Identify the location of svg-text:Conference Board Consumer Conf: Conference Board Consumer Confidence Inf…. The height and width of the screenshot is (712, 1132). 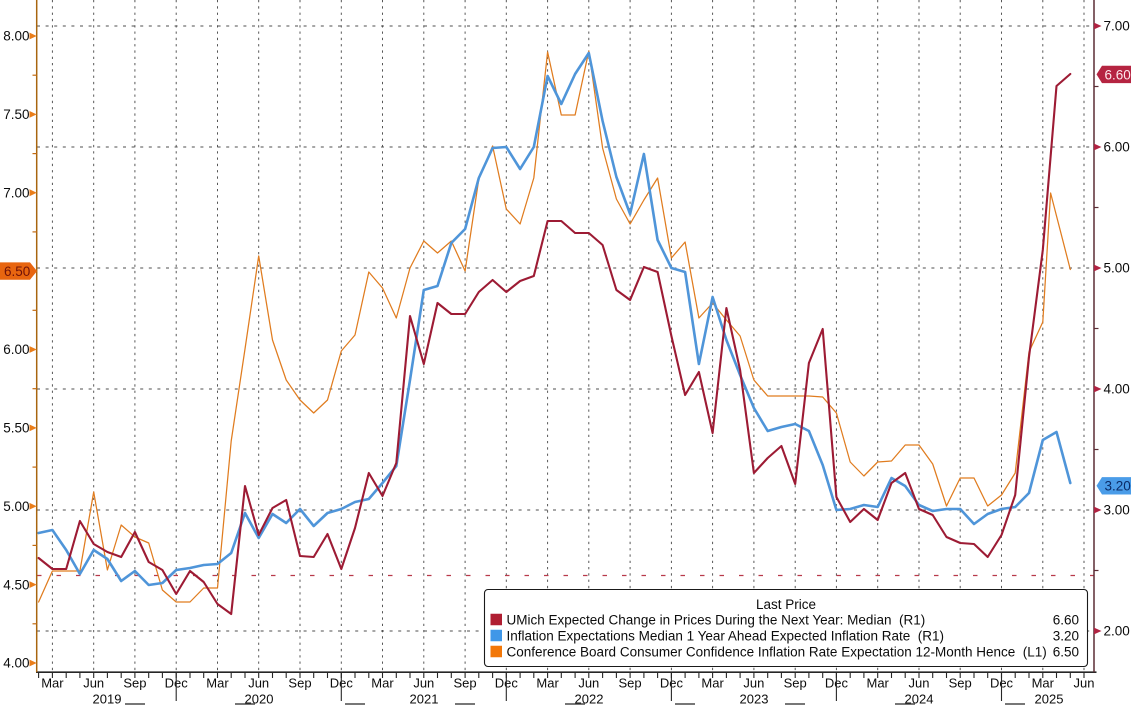
(777, 651).